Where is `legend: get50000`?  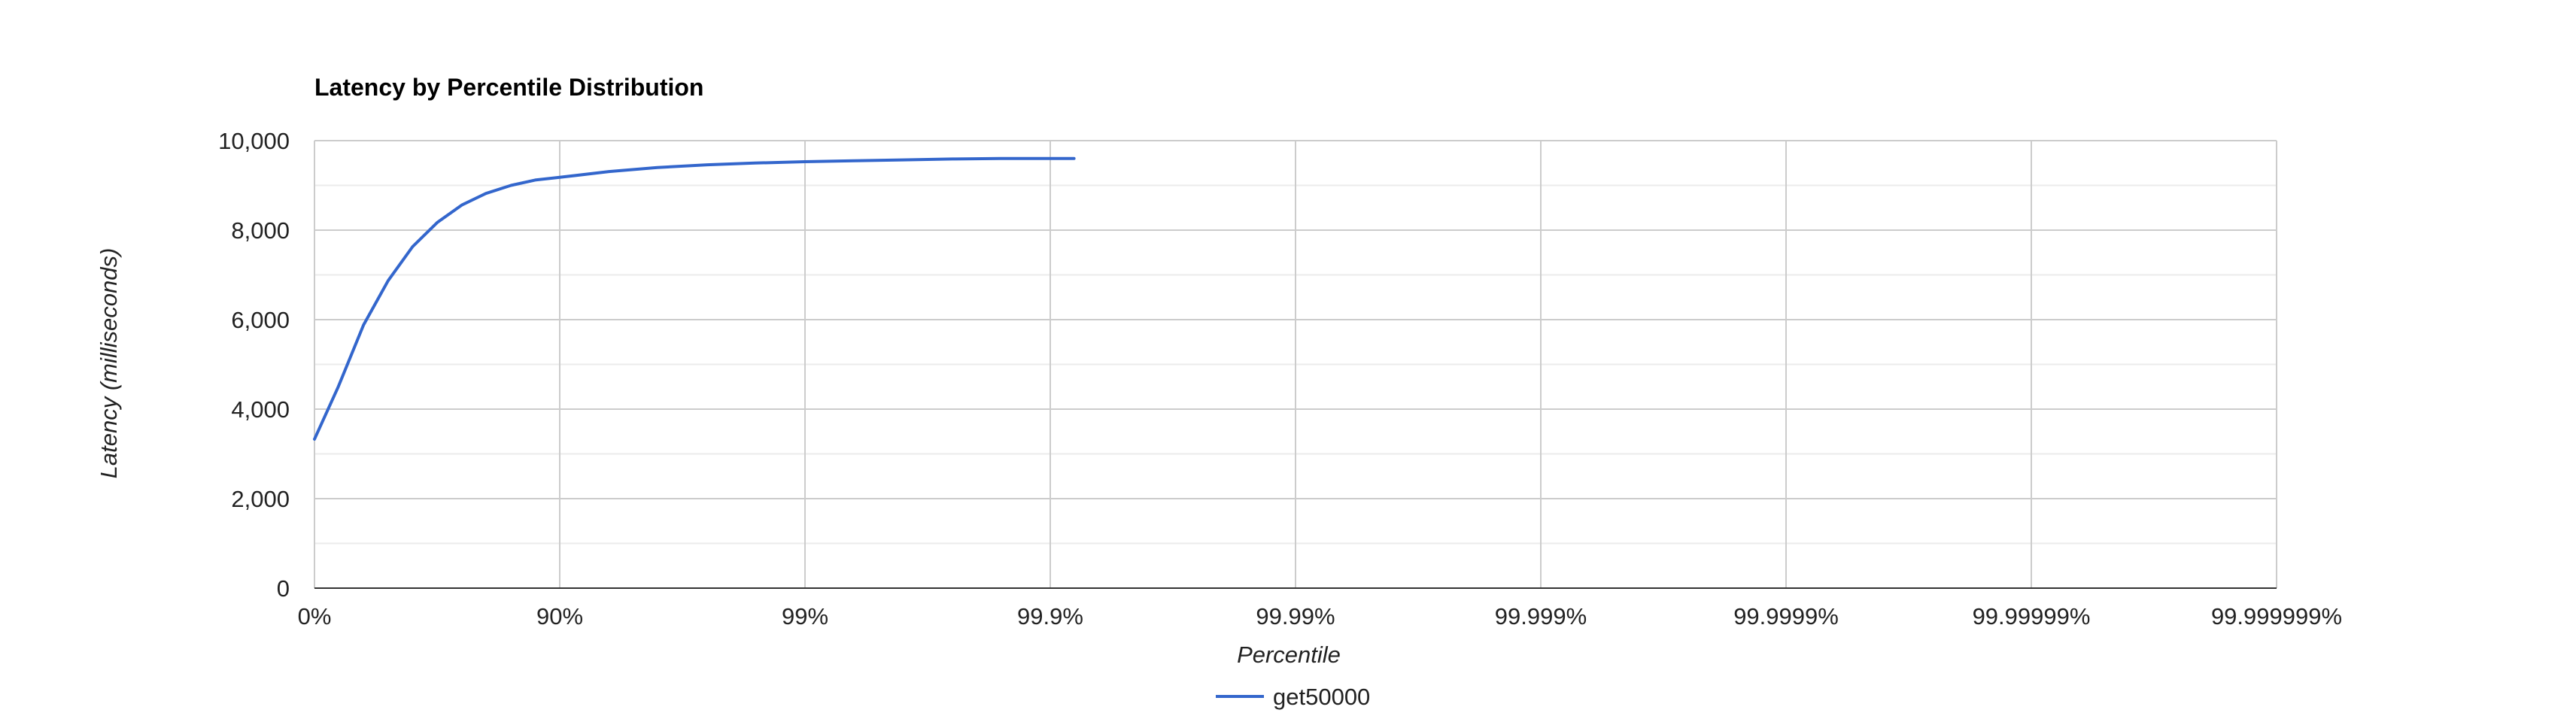
legend: get50000 is located at coordinates (1293, 697).